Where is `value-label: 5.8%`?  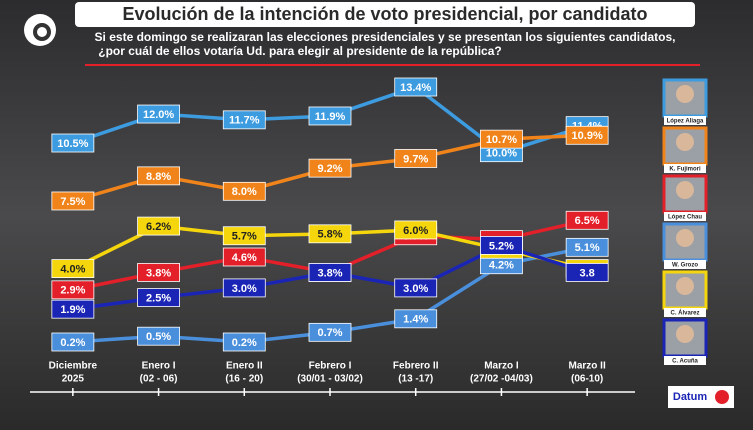 value-label: 5.8% is located at coordinates (329, 235).